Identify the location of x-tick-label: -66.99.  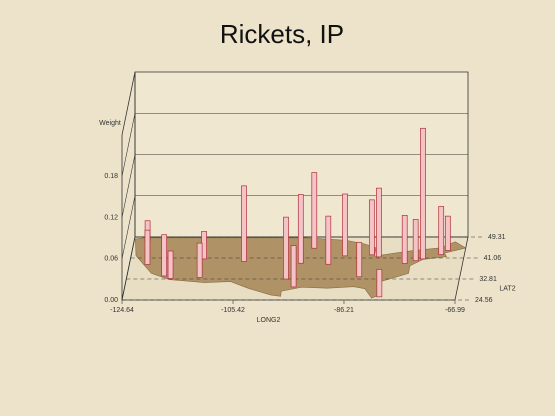
(455, 310).